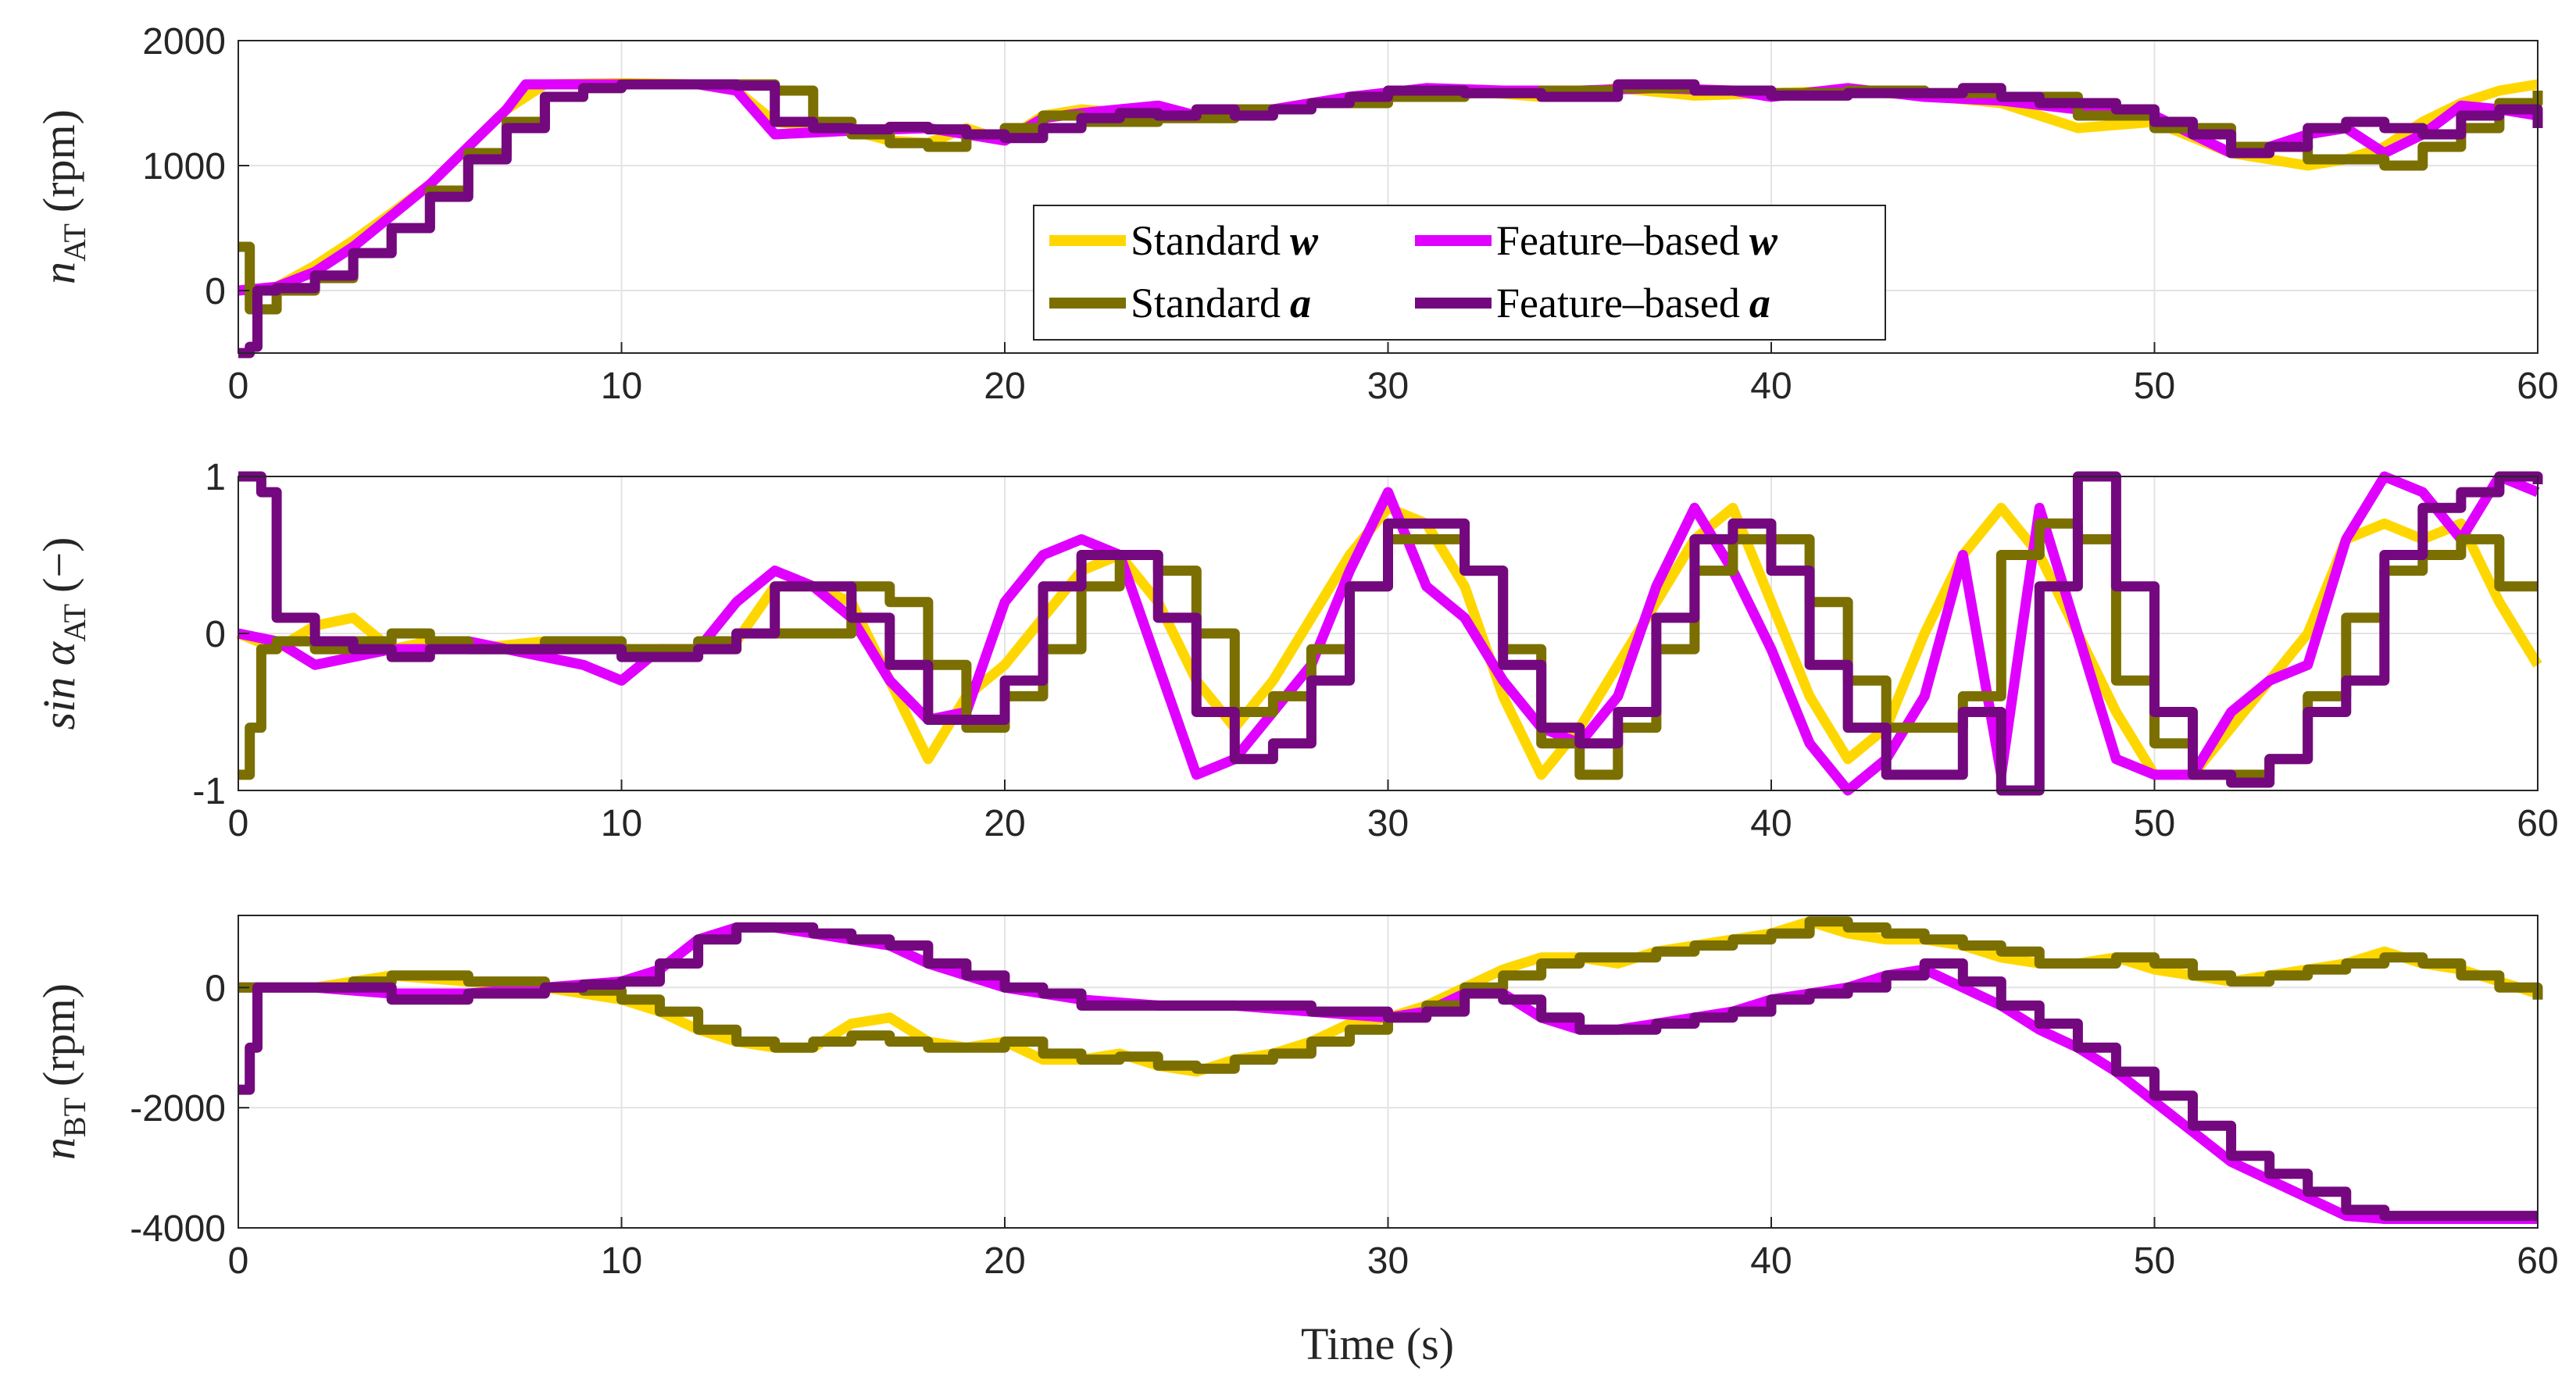  I want to click on y-axis-label-middle: sin αAT (−), so click(63, 633).